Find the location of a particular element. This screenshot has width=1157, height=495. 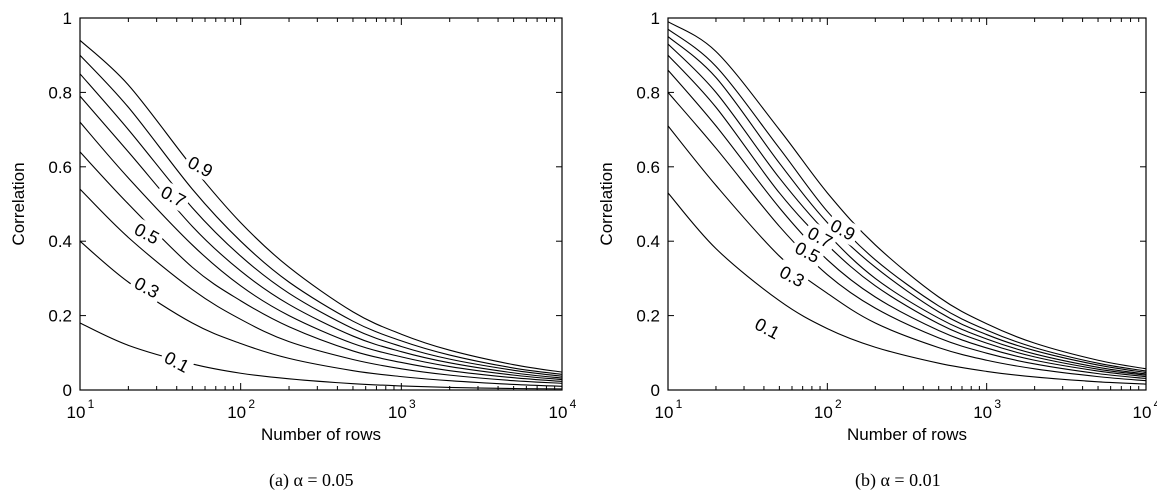

chart-a-contour-label-group: 0.1 is located at coordinates (176, 361).